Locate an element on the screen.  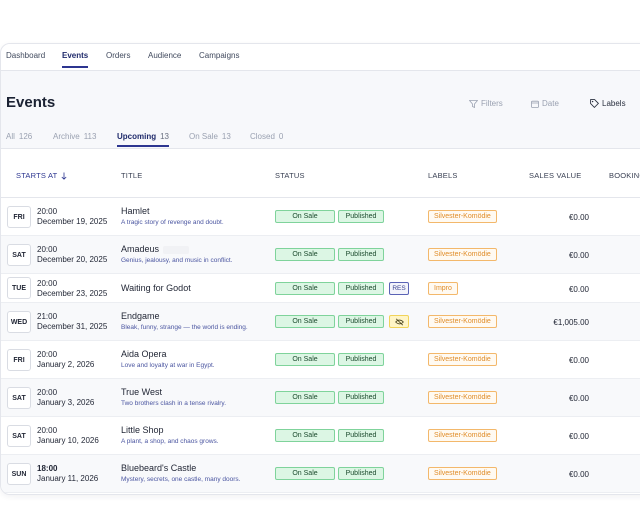
filter-icon is located at coordinates (473, 103).